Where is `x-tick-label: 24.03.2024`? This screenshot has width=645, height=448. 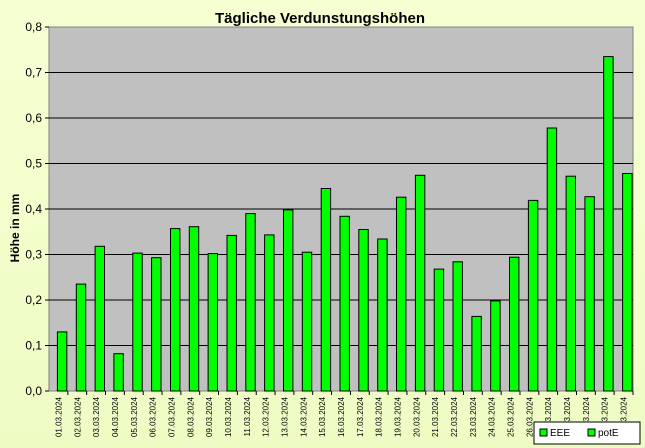 x-tick-label: 24.03.2024 is located at coordinates (492, 416).